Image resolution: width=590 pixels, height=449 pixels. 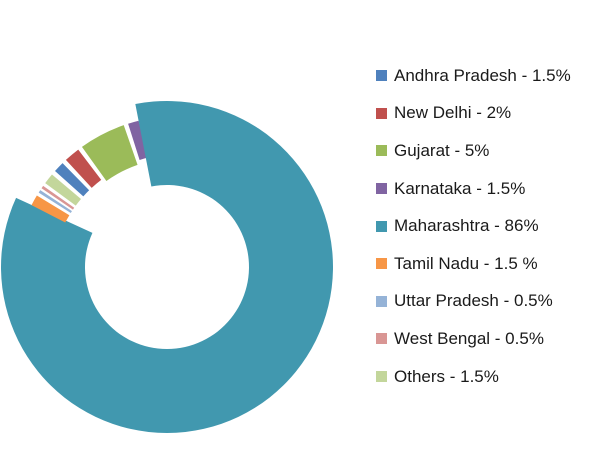 I want to click on legend-item-maharashtra: Maharashtra - 86%, so click(x=473, y=226).